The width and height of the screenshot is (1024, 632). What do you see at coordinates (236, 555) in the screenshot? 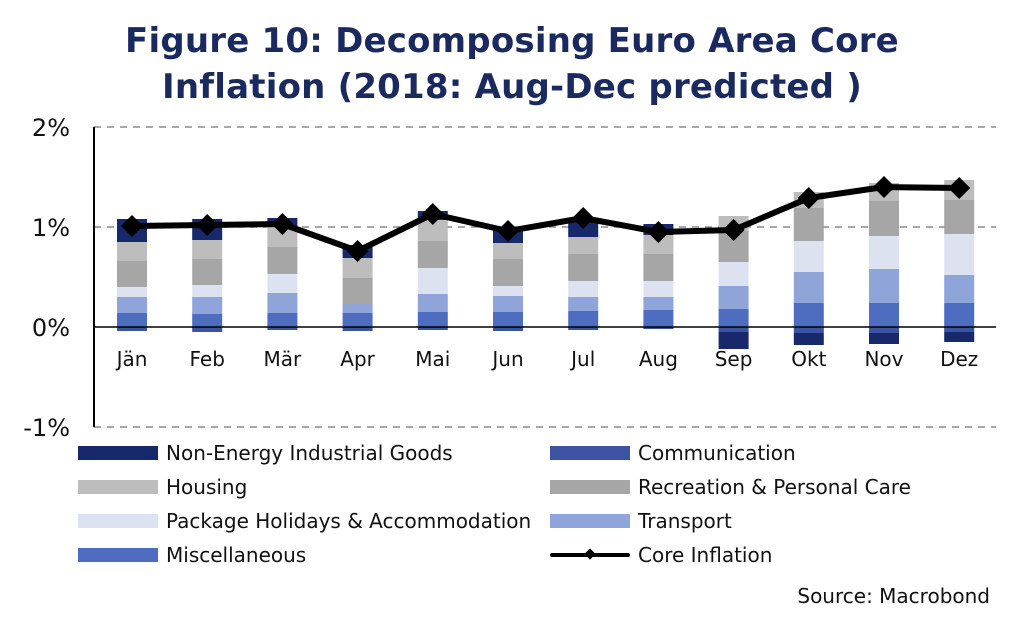
I see `legend-label: Miscellaneous` at bounding box center [236, 555].